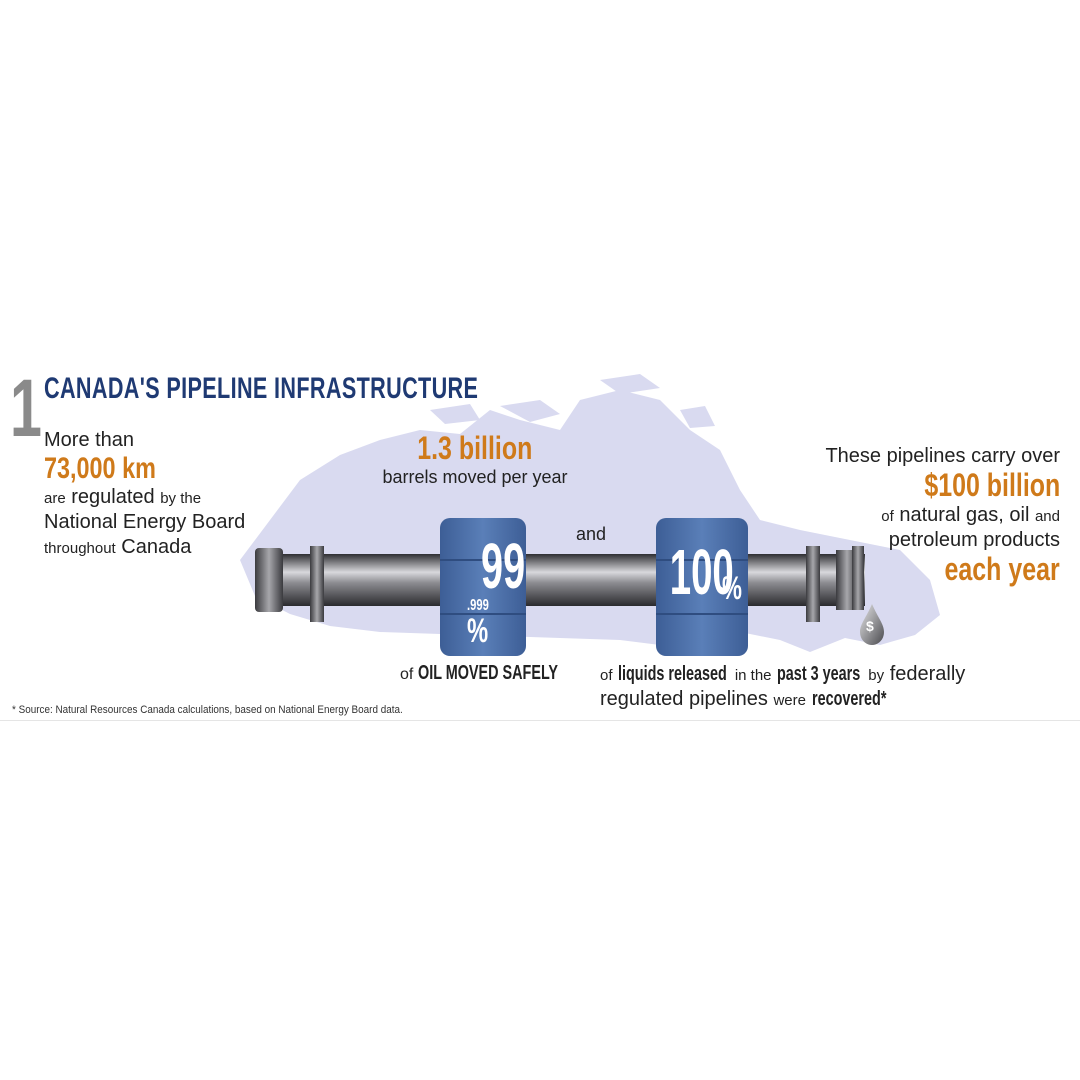 This screenshot has width=1080, height=1080. What do you see at coordinates (475, 448) in the screenshot?
I see `barrels-amount: 1.3 billion` at bounding box center [475, 448].